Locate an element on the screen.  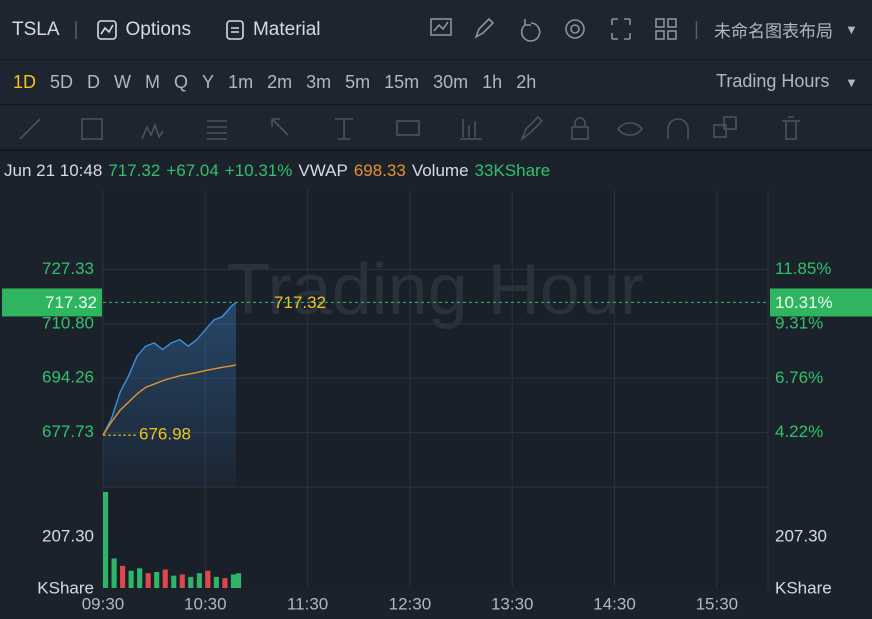
y2-tick-label: 11.85% is located at coordinates (803, 268).